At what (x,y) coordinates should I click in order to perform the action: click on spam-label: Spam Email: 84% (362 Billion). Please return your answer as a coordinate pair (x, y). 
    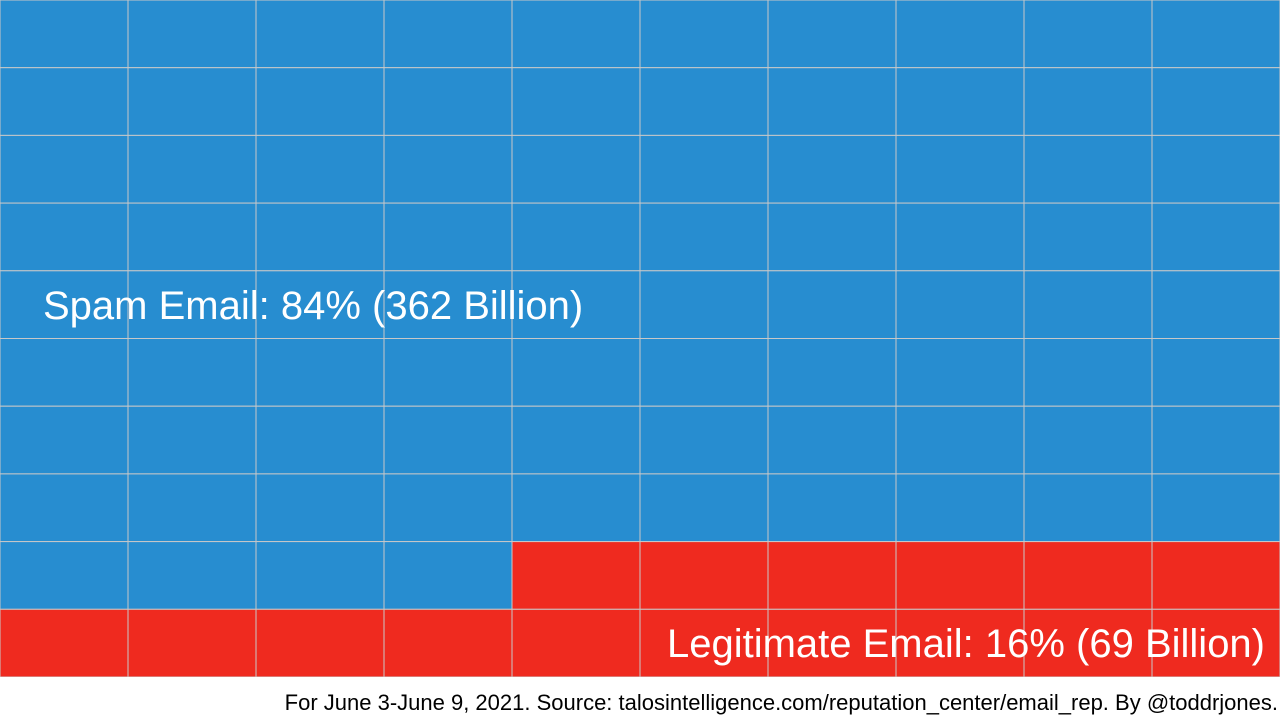
    Looking at the image, I should click on (313, 306).